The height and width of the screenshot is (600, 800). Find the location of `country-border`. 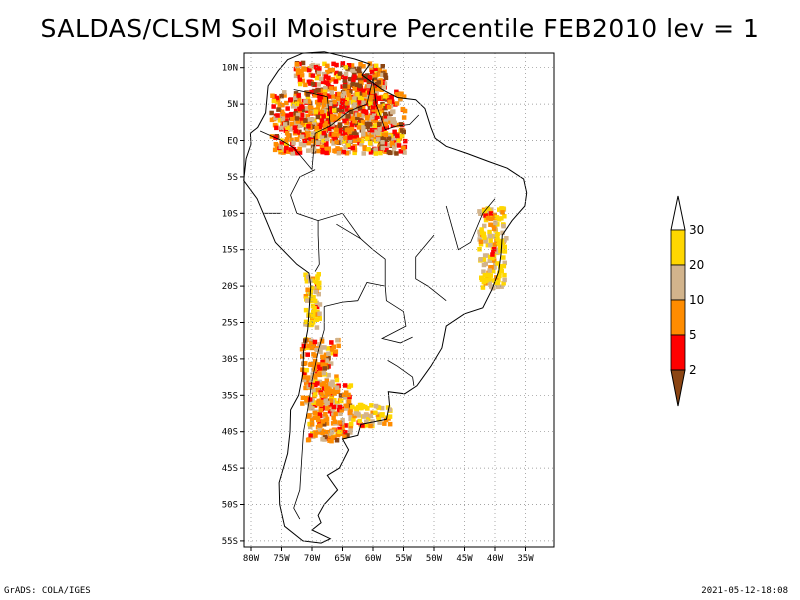

country-border is located at coordinates (401, 373).